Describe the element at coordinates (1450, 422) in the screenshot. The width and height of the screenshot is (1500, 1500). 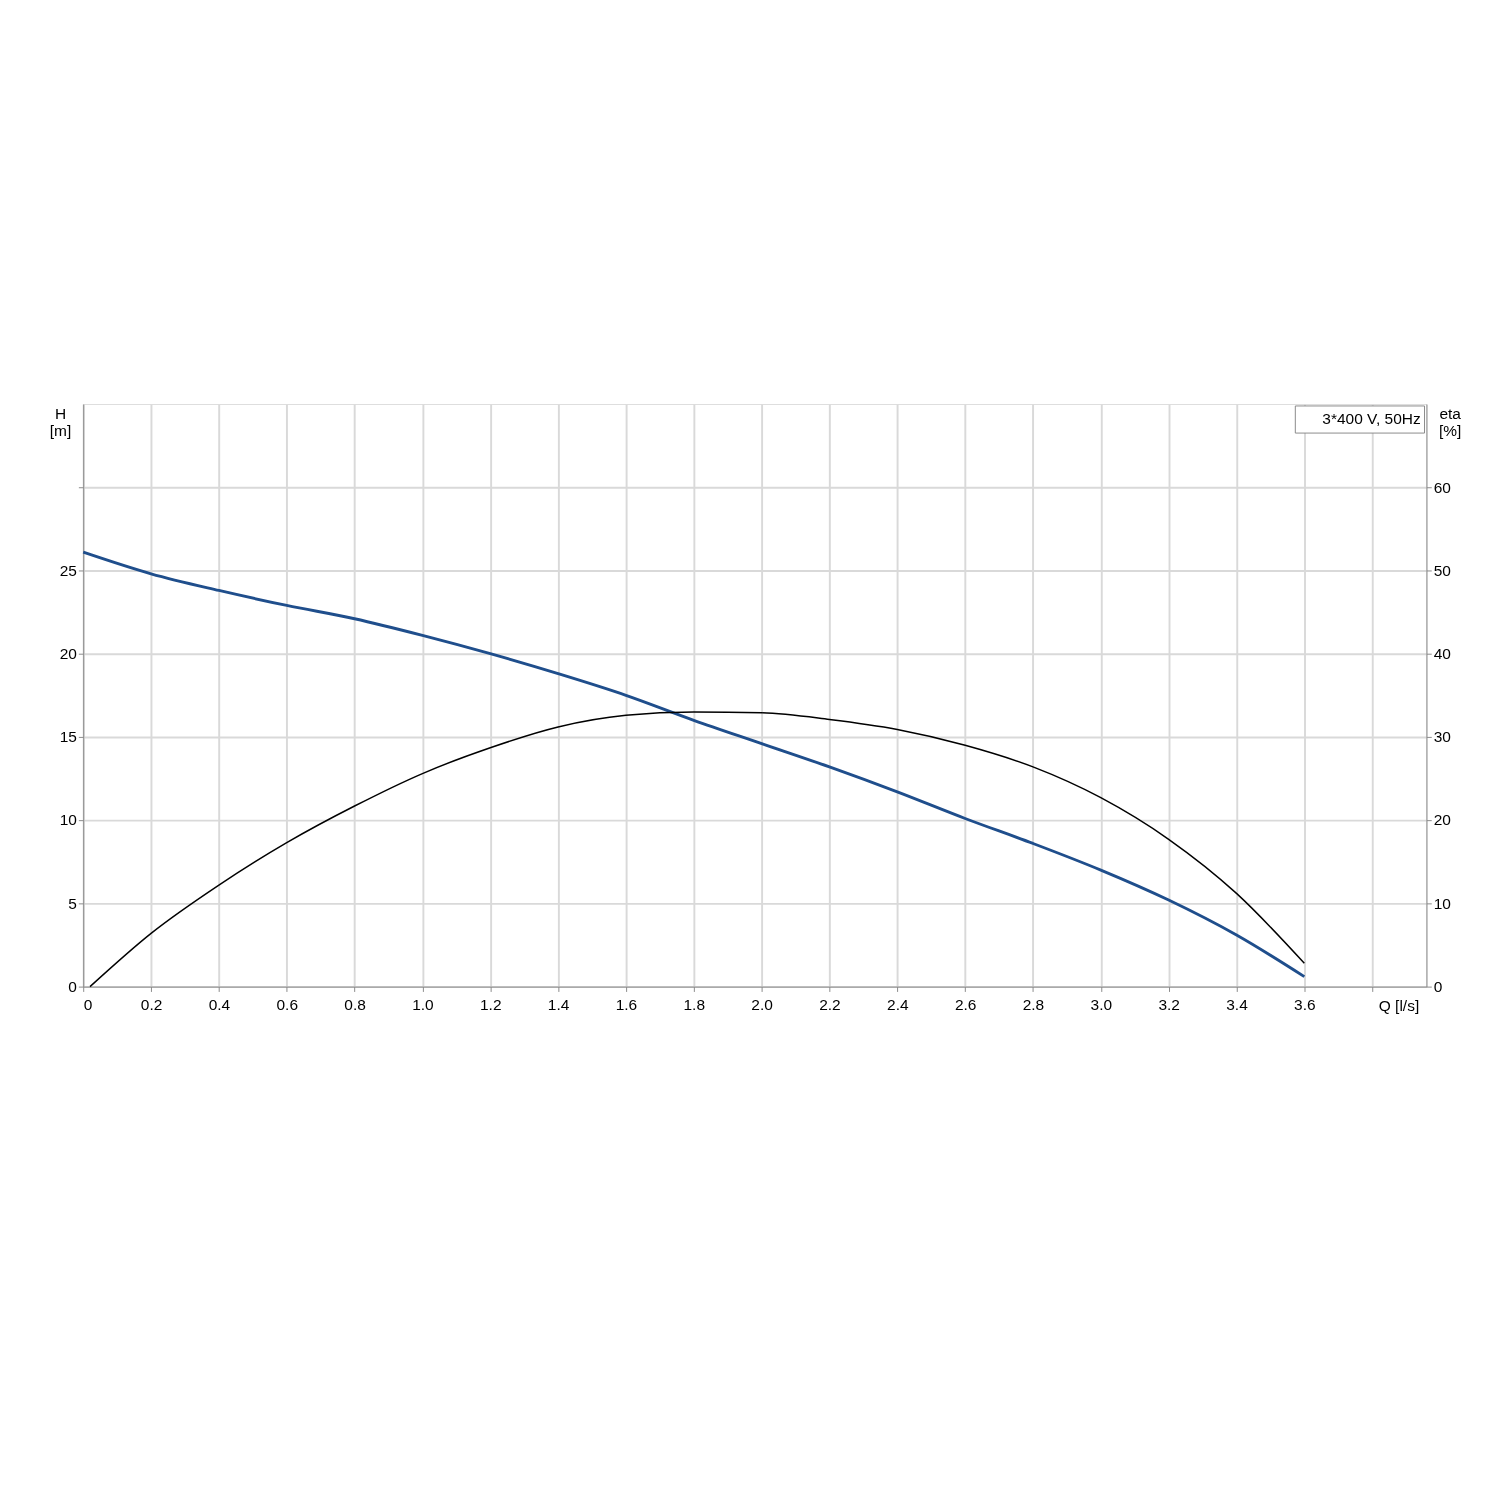
I see `y2-axis-title: eta [%]` at that location.